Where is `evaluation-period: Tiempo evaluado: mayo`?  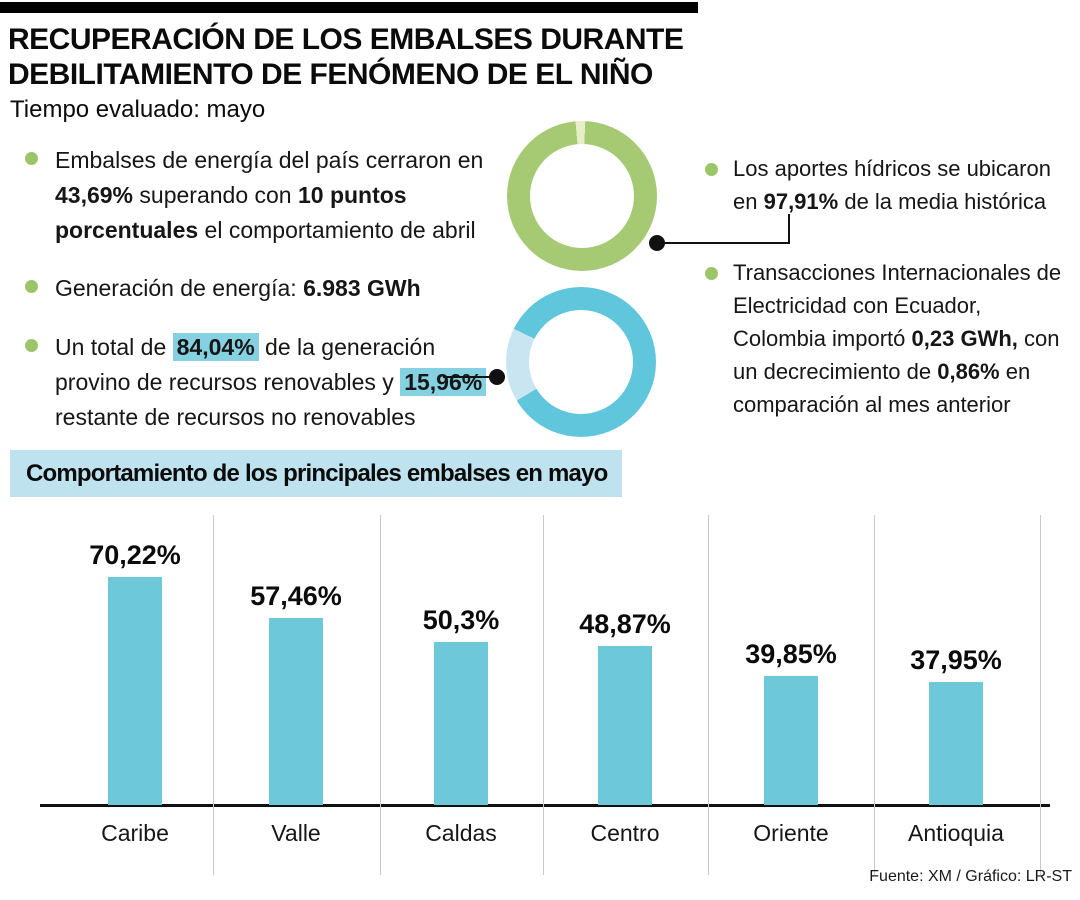
evaluation-period: Tiempo evaluado: mayo is located at coordinates (138, 109).